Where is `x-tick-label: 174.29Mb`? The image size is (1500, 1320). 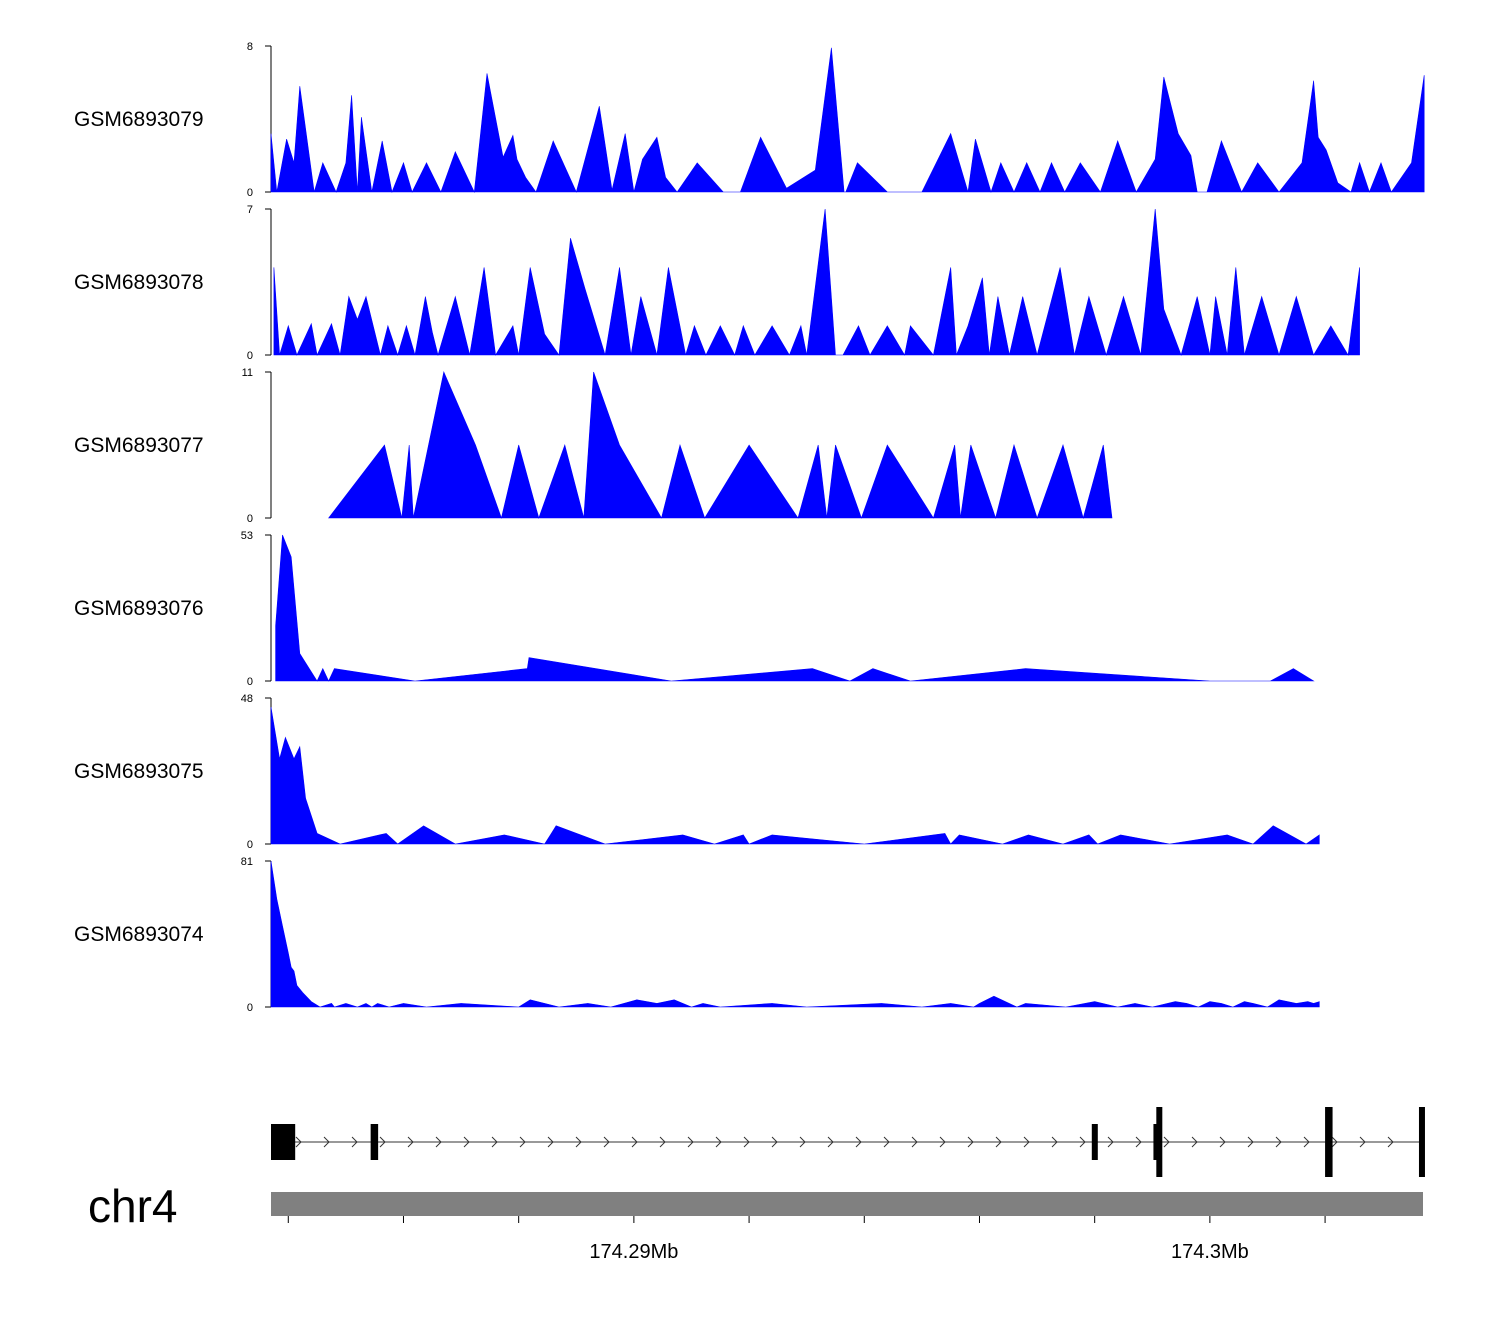
x-tick-label: 174.29Mb is located at coordinates (633, 1252).